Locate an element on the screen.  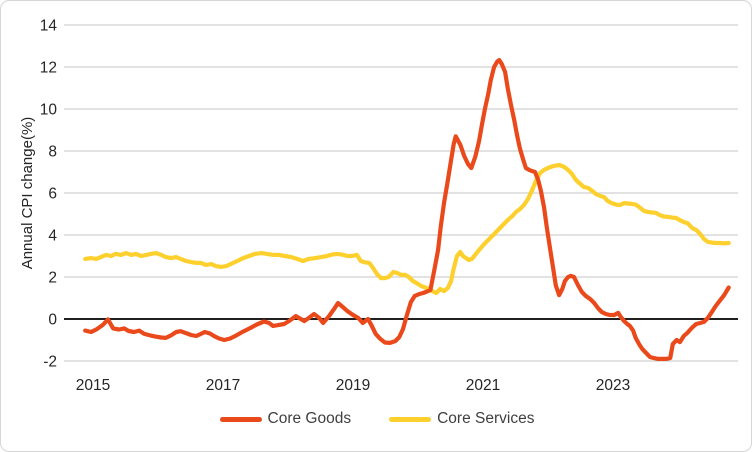
x-tick-label: 2021 is located at coordinates (483, 385).